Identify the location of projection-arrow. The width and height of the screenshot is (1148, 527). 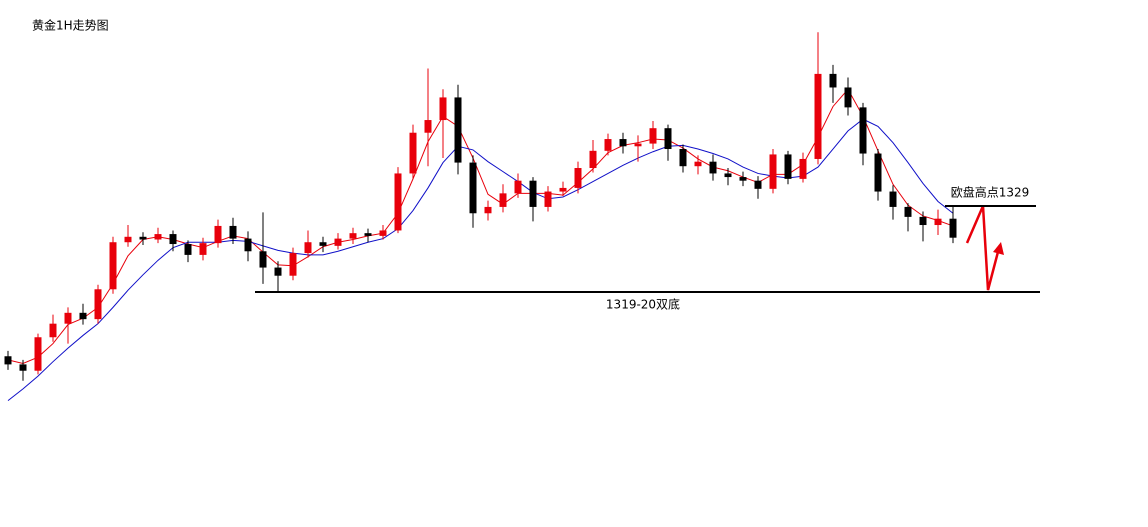
(984, 248).